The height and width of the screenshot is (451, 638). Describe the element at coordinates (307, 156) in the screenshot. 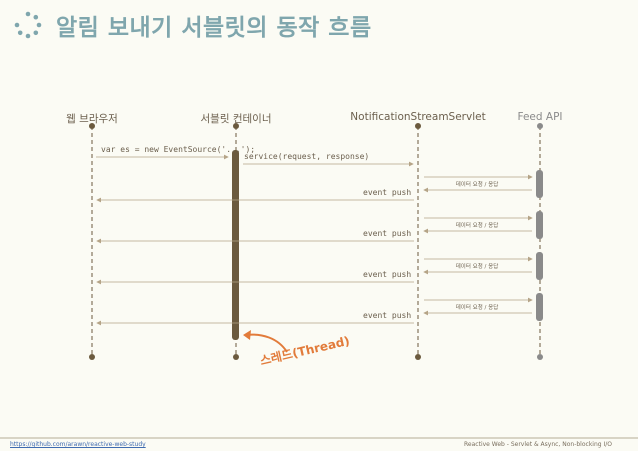

I see `service-label: service(request, response)` at that location.